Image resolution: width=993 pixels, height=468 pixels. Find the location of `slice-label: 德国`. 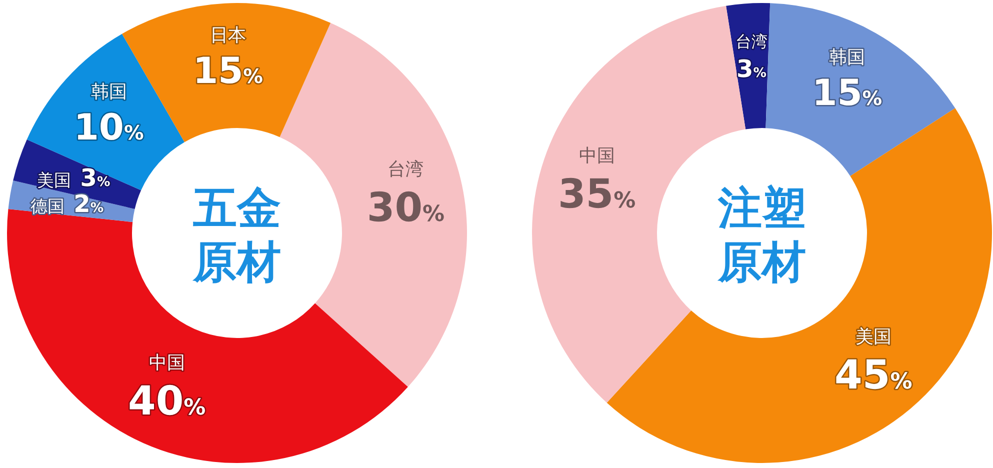

slice-label: 德国 is located at coordinates (47, 207).